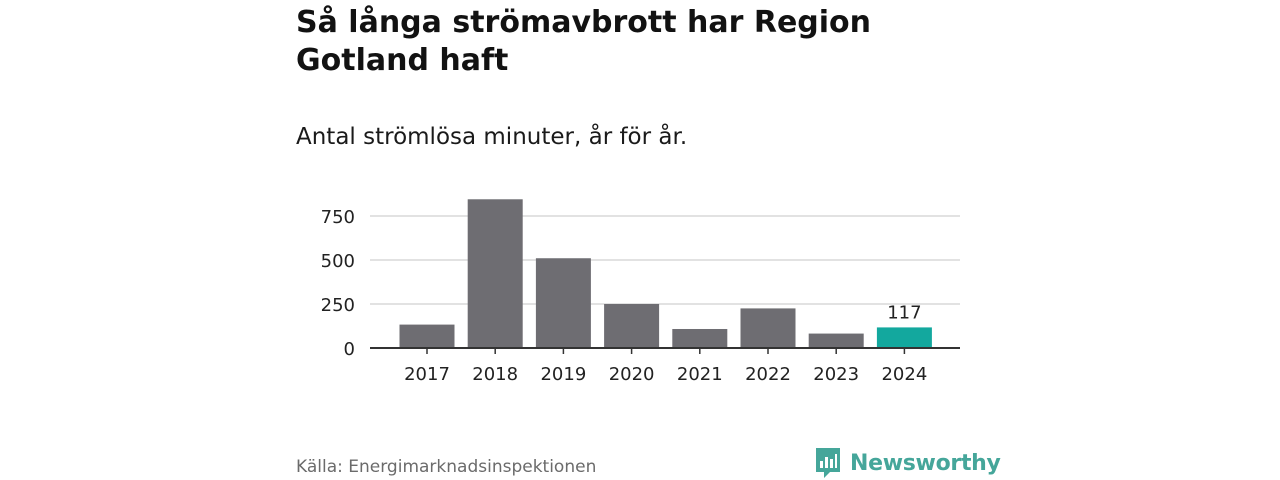 This screenshot has height=480, width=1280. Describe the element at coordinates (338, 217) in the screenshot. I see `y-tick-label-750: 750` at that location.